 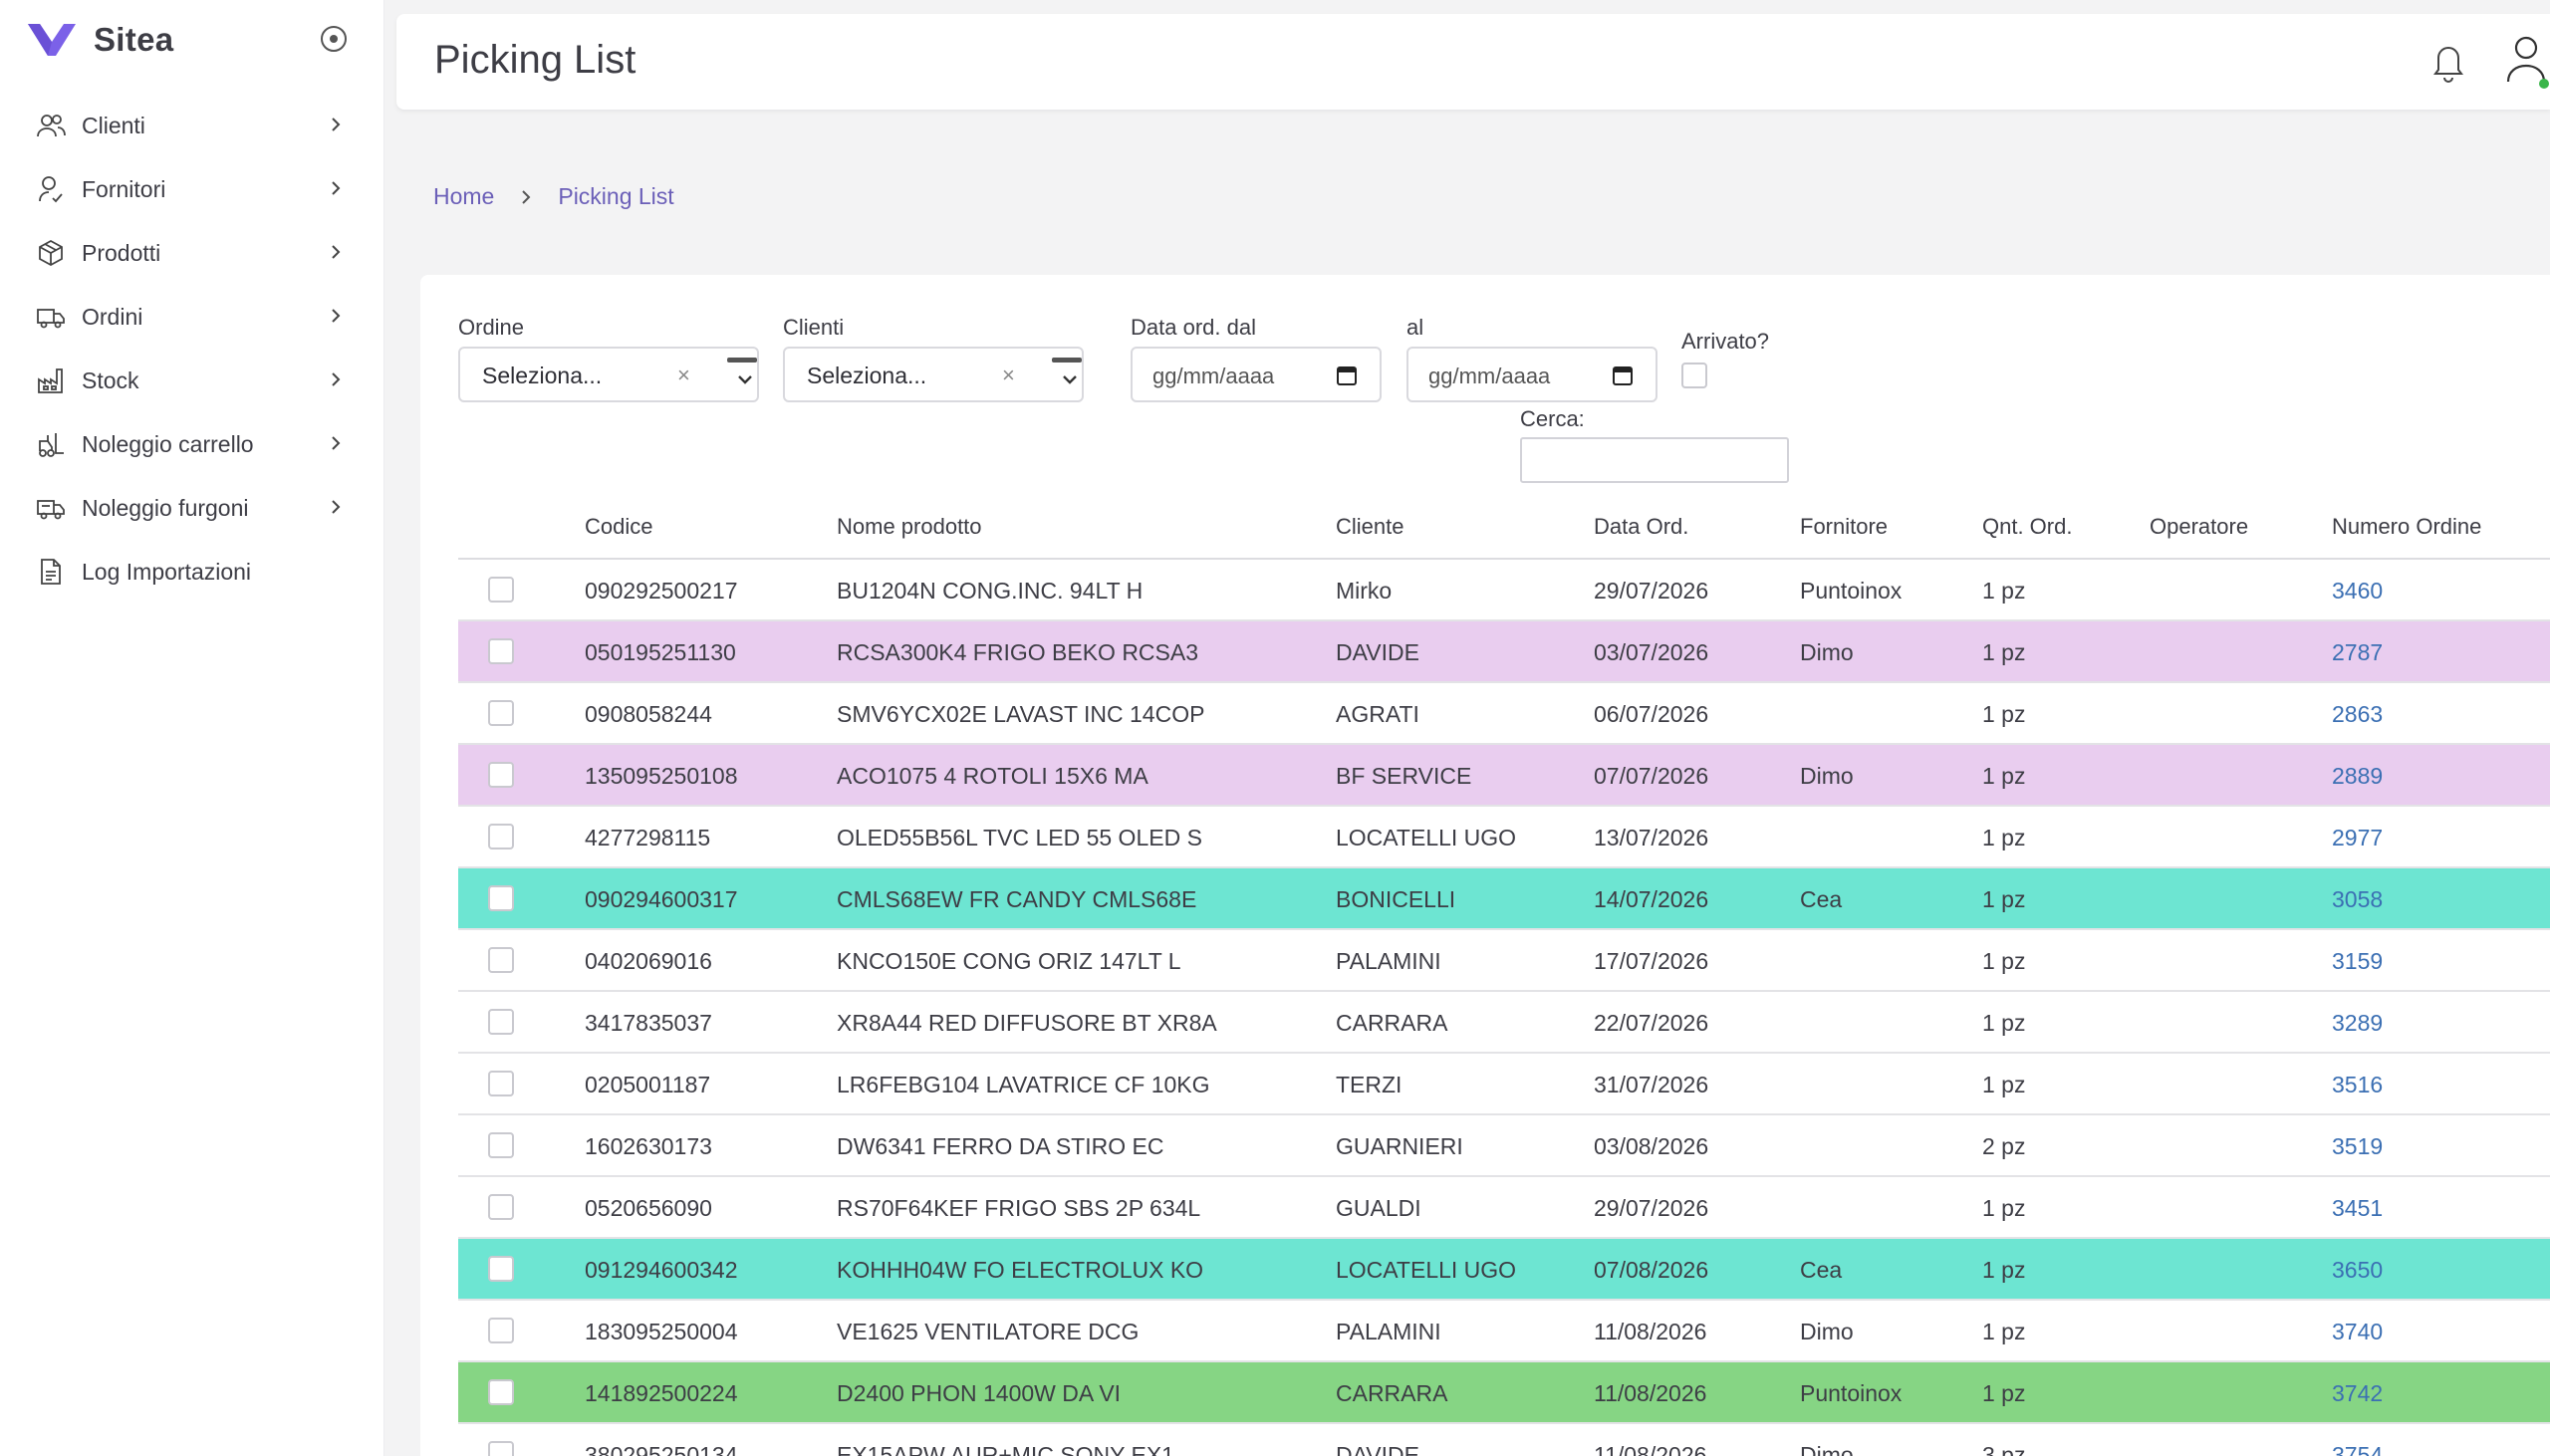 I want to click on data-al-label: al, so click(x=1415, y=327).